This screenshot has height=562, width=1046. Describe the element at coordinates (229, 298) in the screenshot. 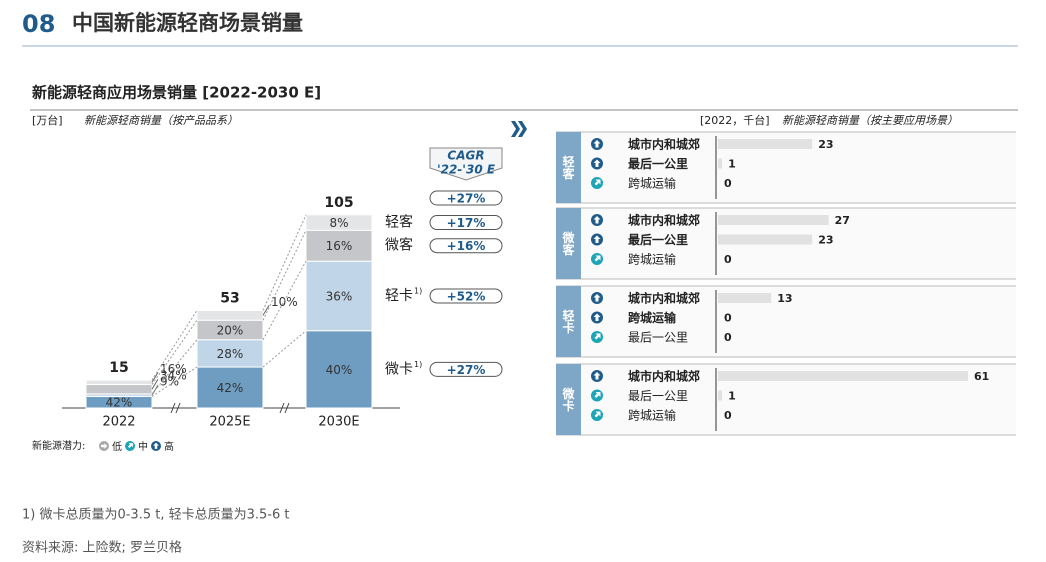

I see `total-label: 53` at that location.